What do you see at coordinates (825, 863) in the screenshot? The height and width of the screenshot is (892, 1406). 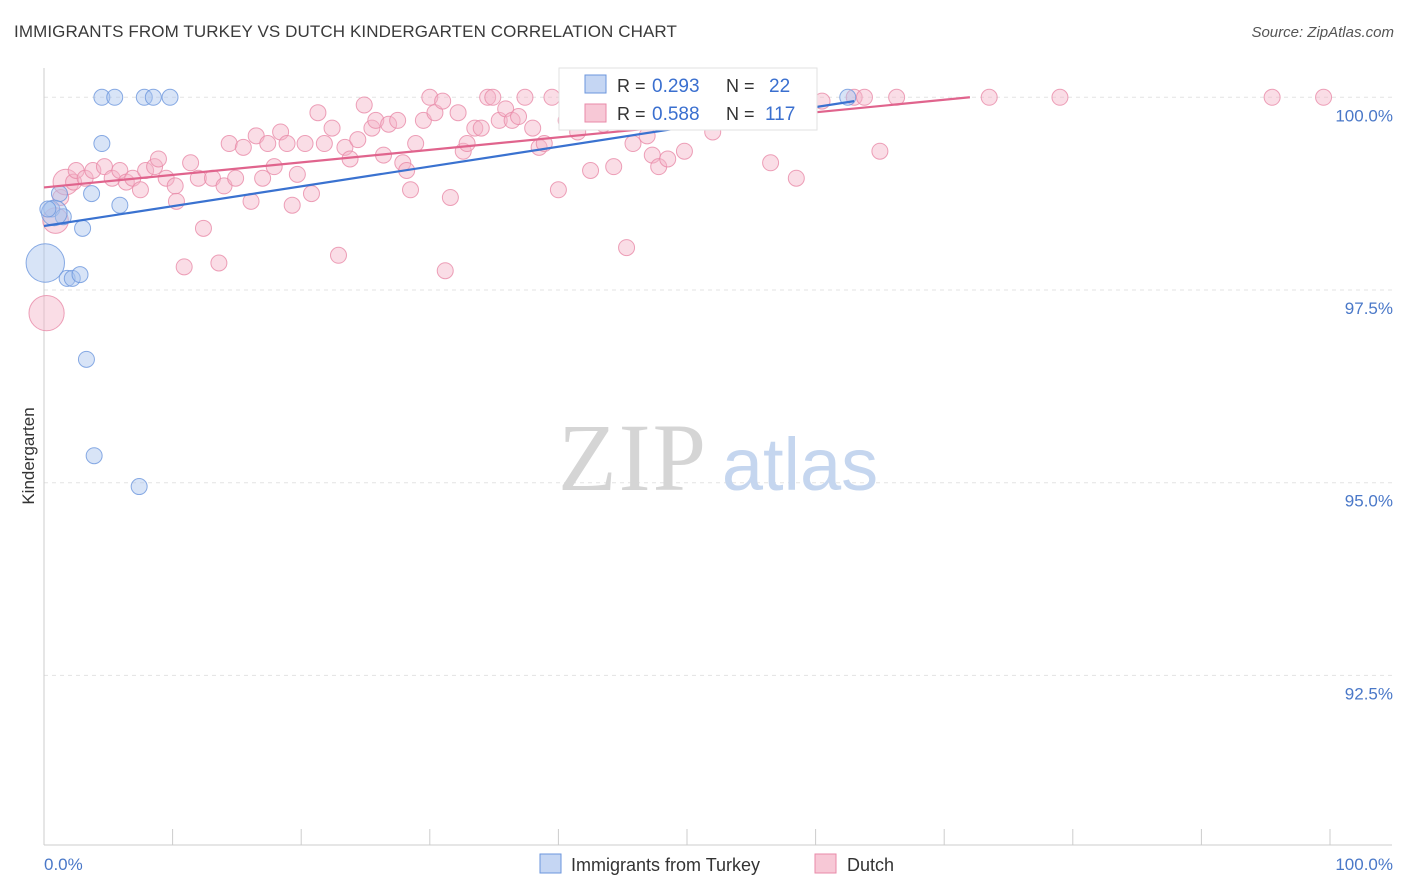 I see `bottom-legend-swatch-dutch` at bounding box center [825, 863].